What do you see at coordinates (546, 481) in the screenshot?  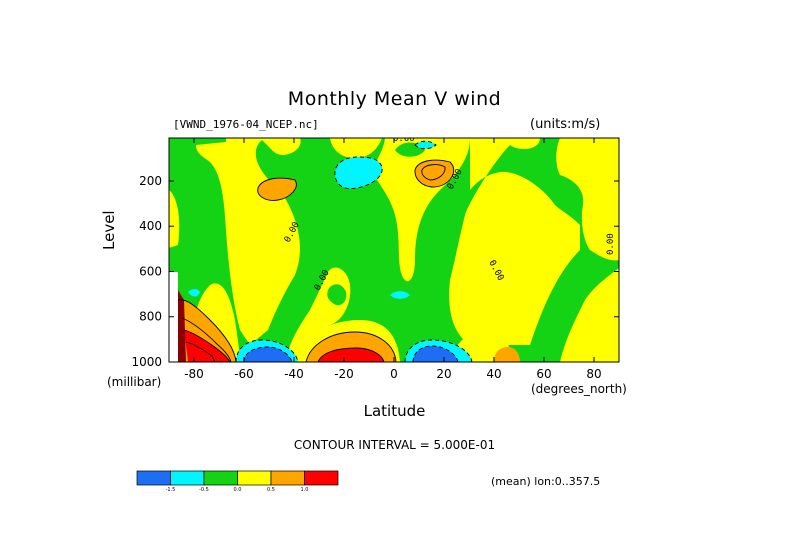 I see `mean-longitude-label: (mean) lon:0..357.5` at bounding box center [546, 481].